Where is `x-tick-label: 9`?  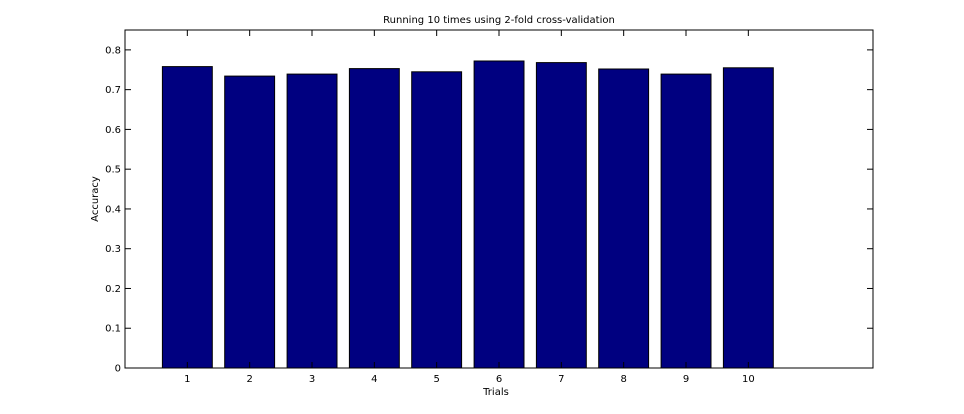 x-tick-label: 9 is located at coordinates (686, 379).